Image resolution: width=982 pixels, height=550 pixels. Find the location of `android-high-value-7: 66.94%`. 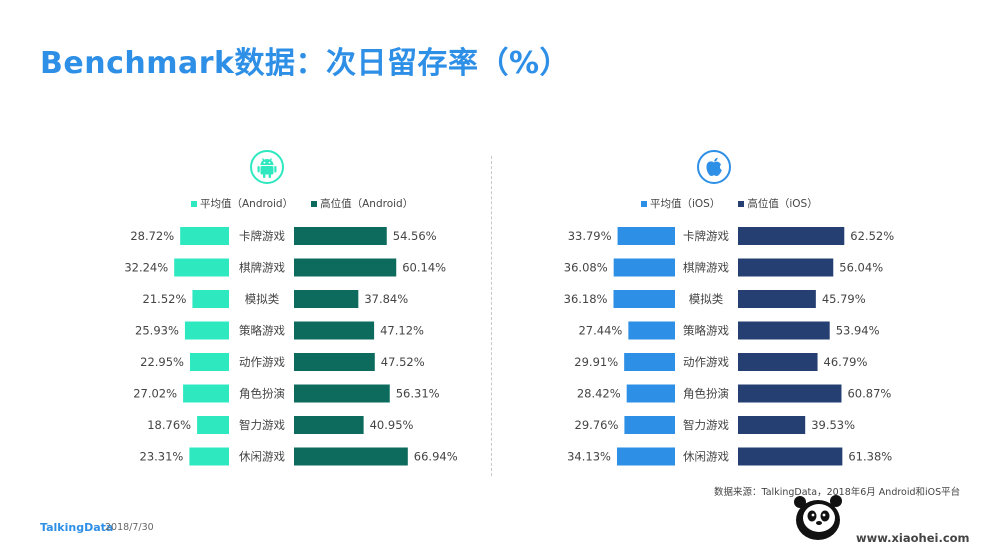

android-high-value-7: 66.94% is located at coordinates (436, 457).